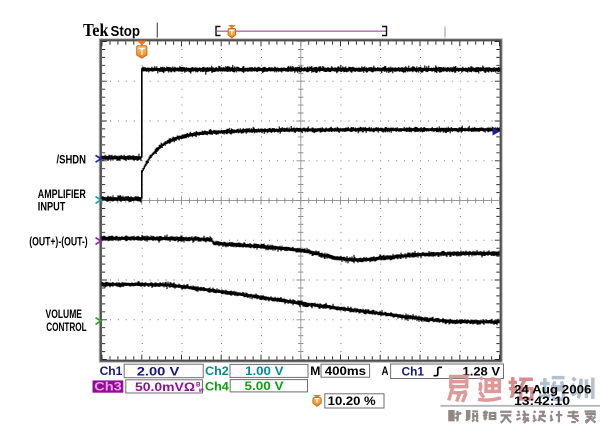 This screenshot has width=600, height=432. I want to click on svg-text: Stop, so click(126, 32).